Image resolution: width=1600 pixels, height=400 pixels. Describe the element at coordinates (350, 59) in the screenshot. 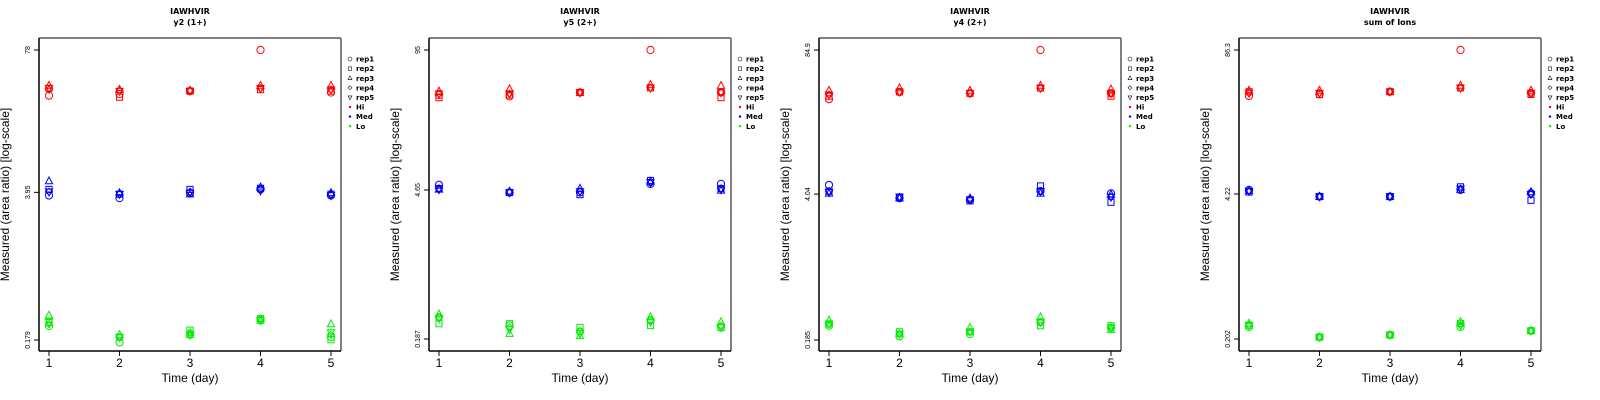

I see `legend-circle-icon` at that location.